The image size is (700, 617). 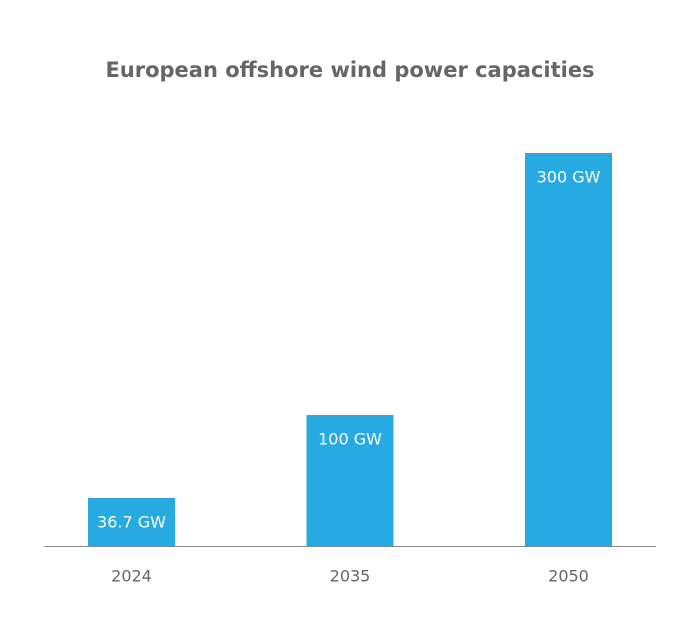 What do you see at coordinates (131, 576) in the screenshot?
I see `x-tick-label: 2024` at bounding box center [131, 576].